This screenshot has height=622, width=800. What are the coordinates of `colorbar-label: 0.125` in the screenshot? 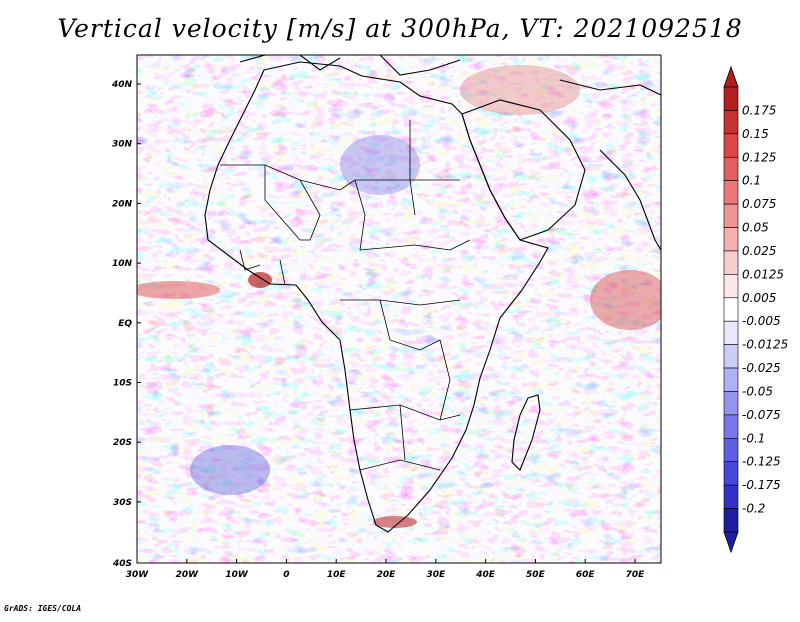 It's located at (759, 157).